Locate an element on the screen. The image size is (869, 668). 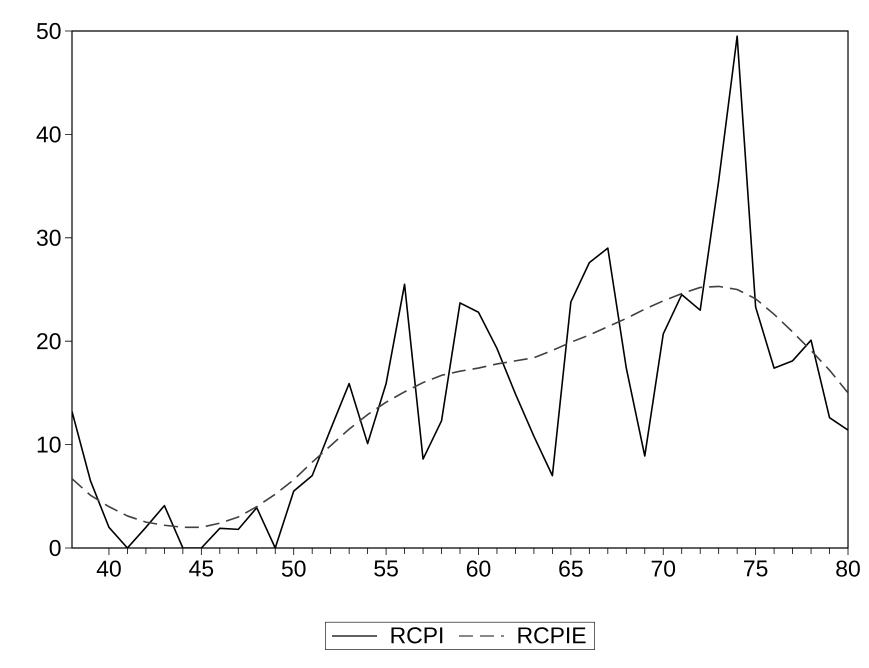
legend-label: RCPIE is located at coordinates (552, 635).